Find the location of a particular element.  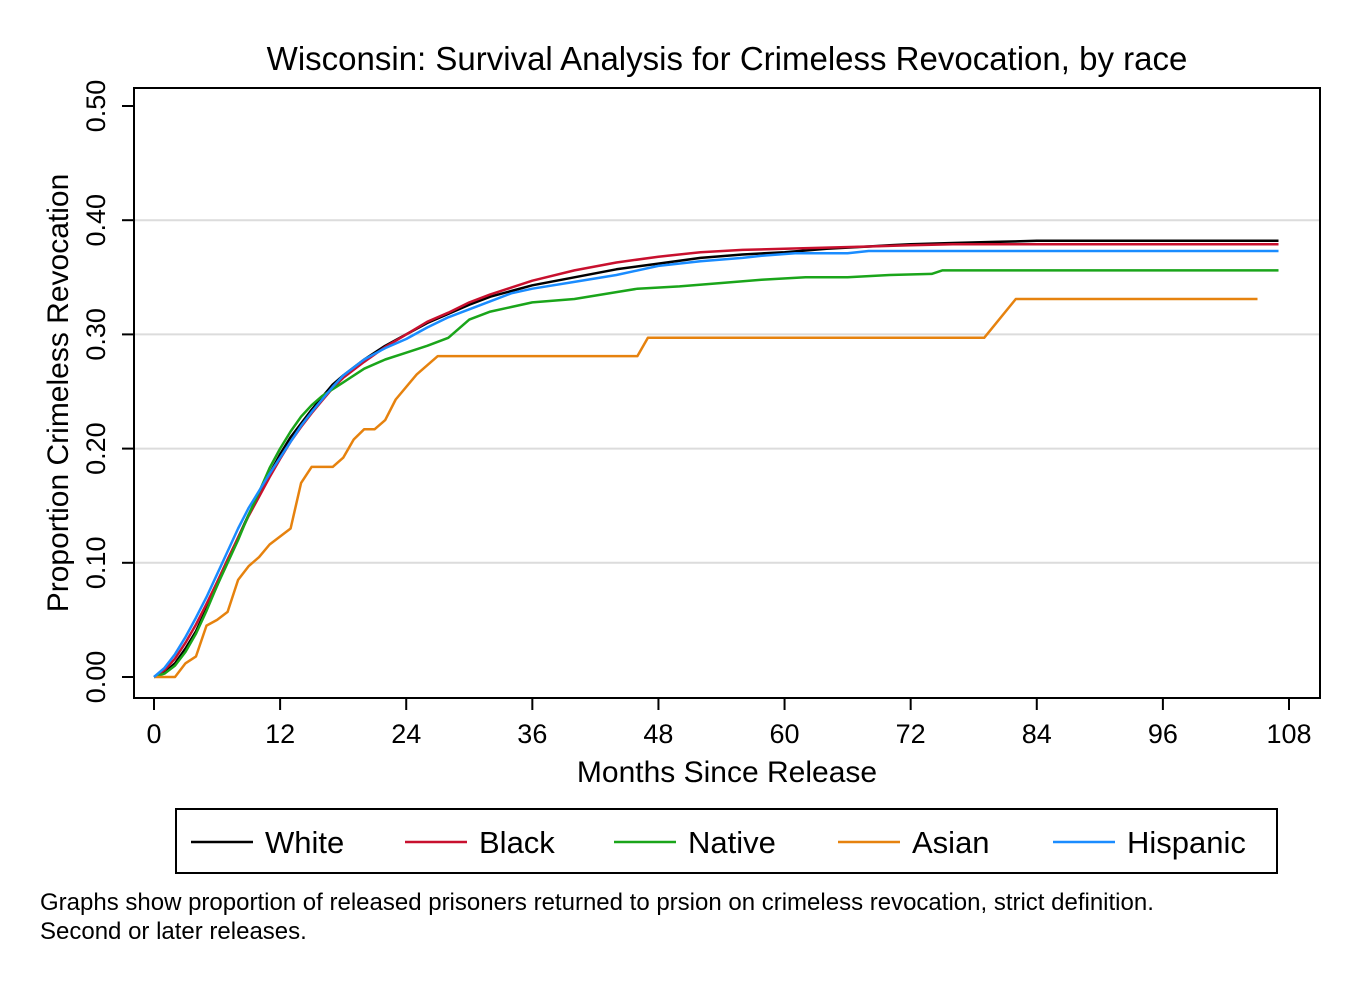

x-tick-label: 60 is located at coordinates (785, 734).